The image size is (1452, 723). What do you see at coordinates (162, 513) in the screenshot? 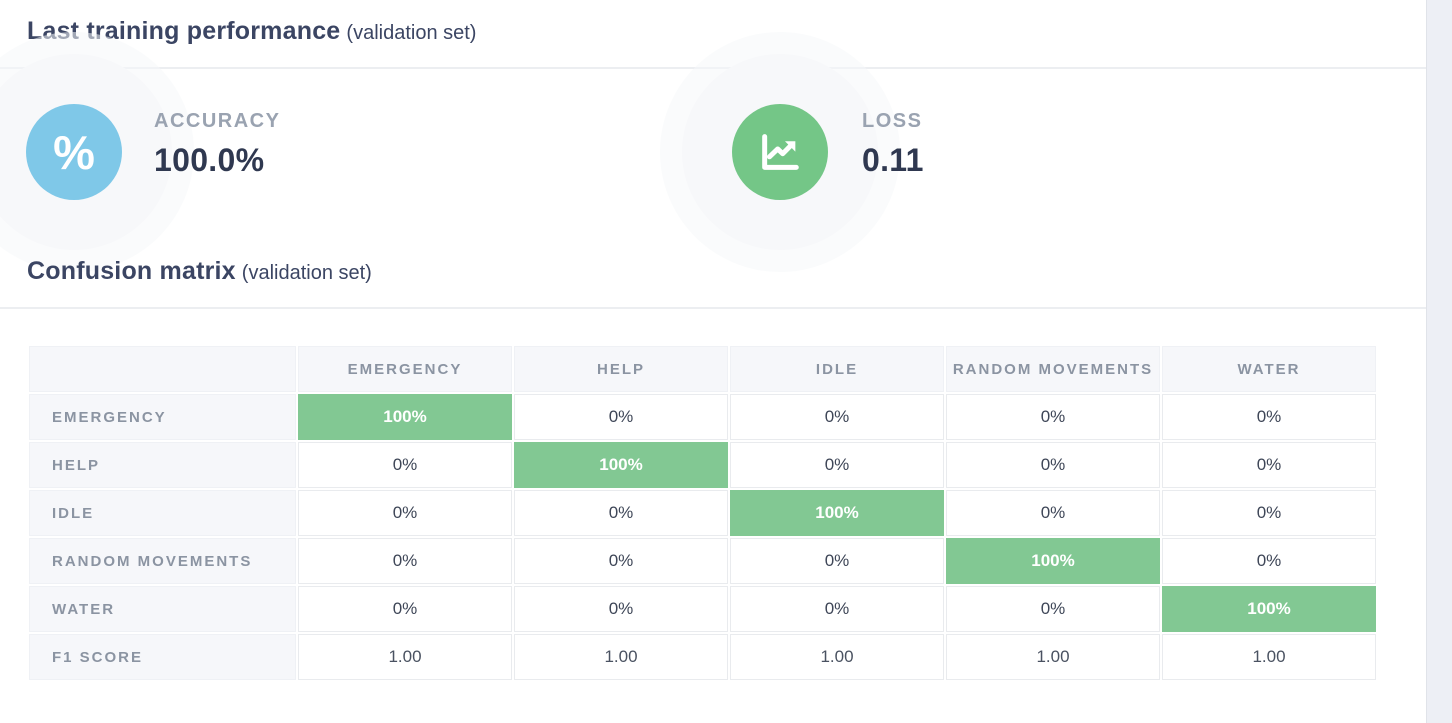
I see `row-label-idle: IDLE` at bounding box center [162, 513].